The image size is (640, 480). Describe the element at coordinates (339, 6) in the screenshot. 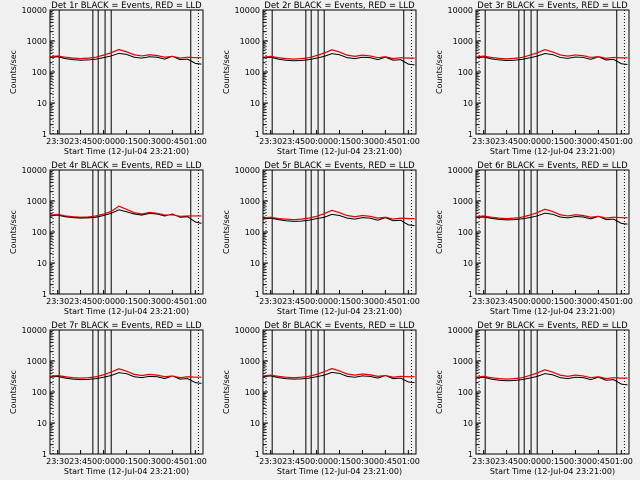

I see `chart-title: Det 2r BLACK = Events, RED = LLD` at that location.